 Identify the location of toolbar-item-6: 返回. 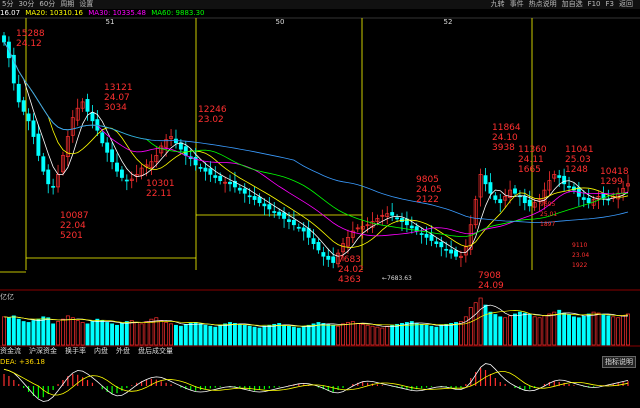
(626, 4).